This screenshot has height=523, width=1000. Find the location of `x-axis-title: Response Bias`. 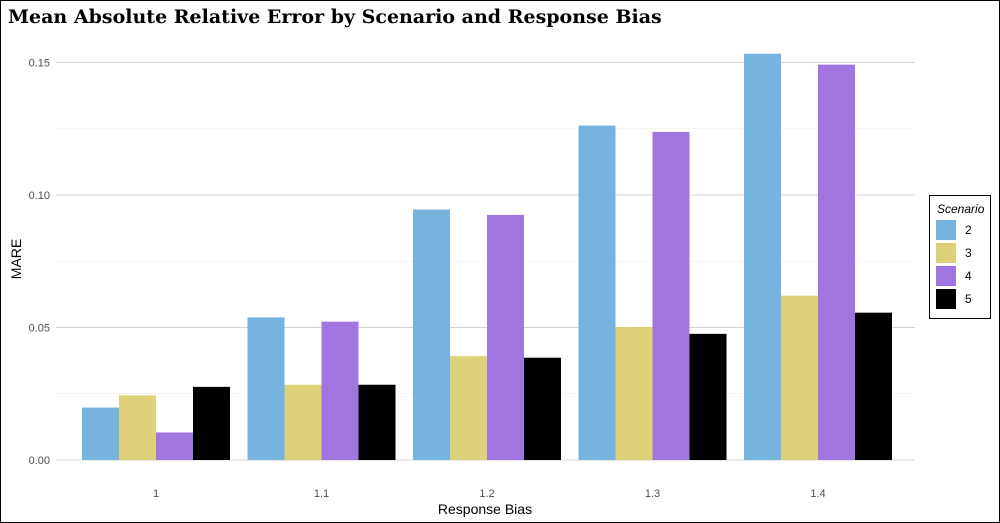

x-axis-title: Response Bias is located at coordinates (485, 509).